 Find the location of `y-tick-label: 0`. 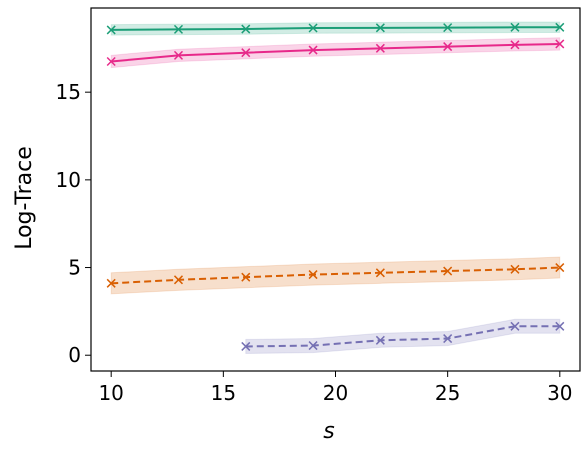

y-tick-label: 0 is located at coordinates (74, 355).